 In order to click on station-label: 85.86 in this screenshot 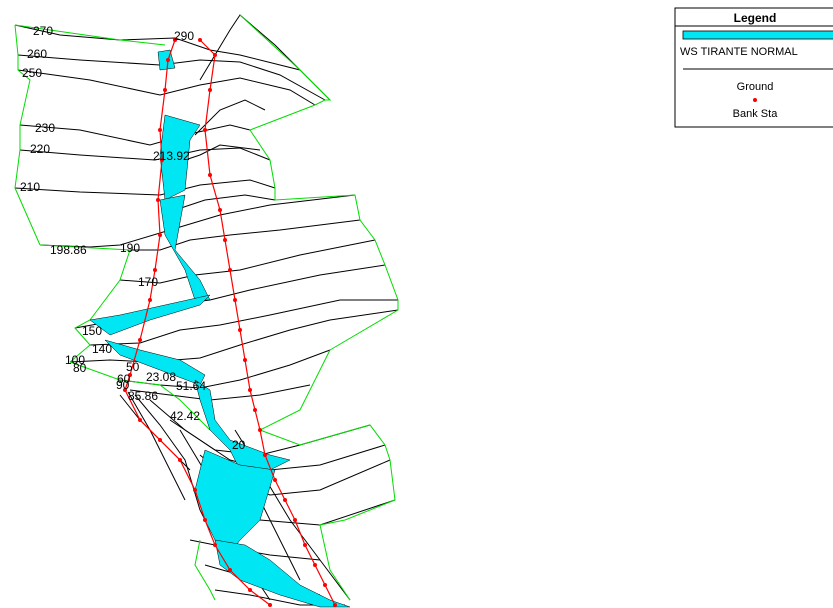, I will do `click(143, 396)`.